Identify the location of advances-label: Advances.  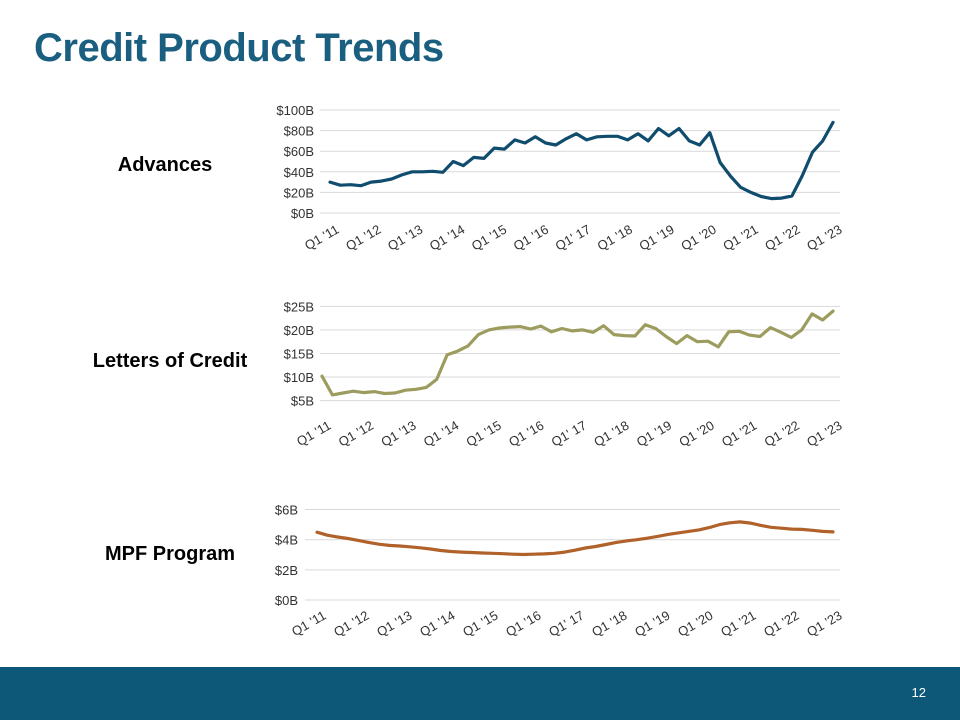
(165, 165).